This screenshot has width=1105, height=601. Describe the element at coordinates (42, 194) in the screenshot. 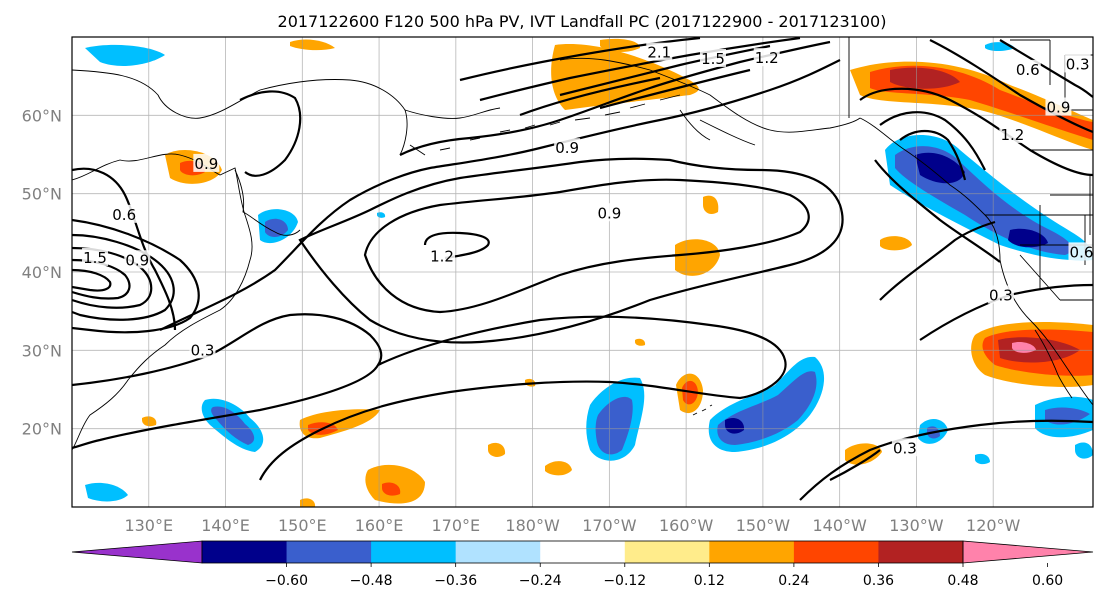

I see `lat-tick-label: 50°N` at that location.